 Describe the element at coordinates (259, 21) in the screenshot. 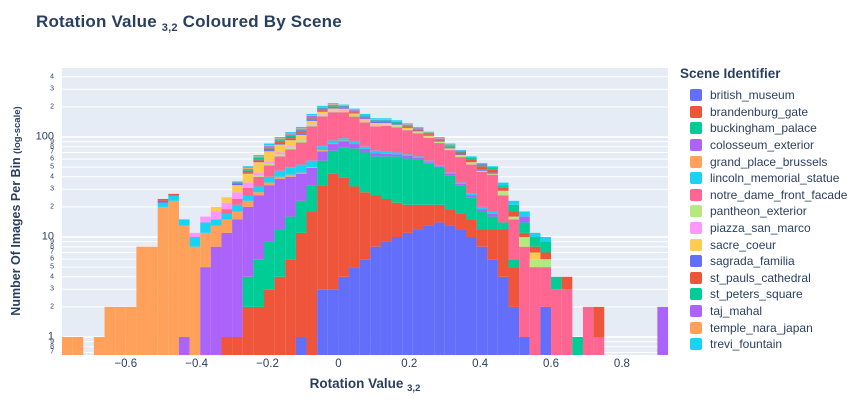

I see `title-suffix: Coloured By Scene` at that location.